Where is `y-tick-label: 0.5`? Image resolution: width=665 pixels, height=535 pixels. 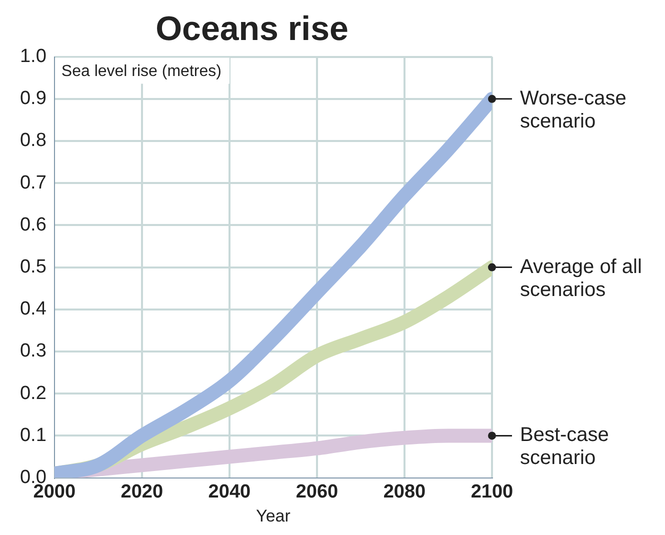 y-tick-label: 0.5 is located at coordinates (33, 267).